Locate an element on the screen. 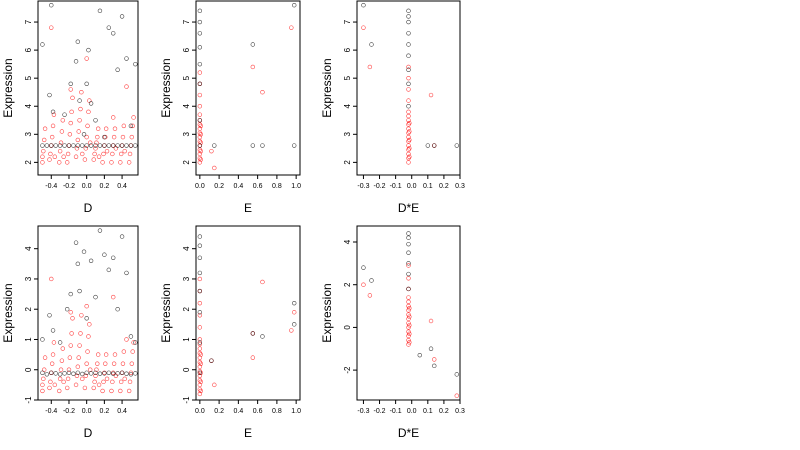 The width and height of the screenshot is (800, 450). x-tick-label: 1.0 is located at coordinates (296, 411).